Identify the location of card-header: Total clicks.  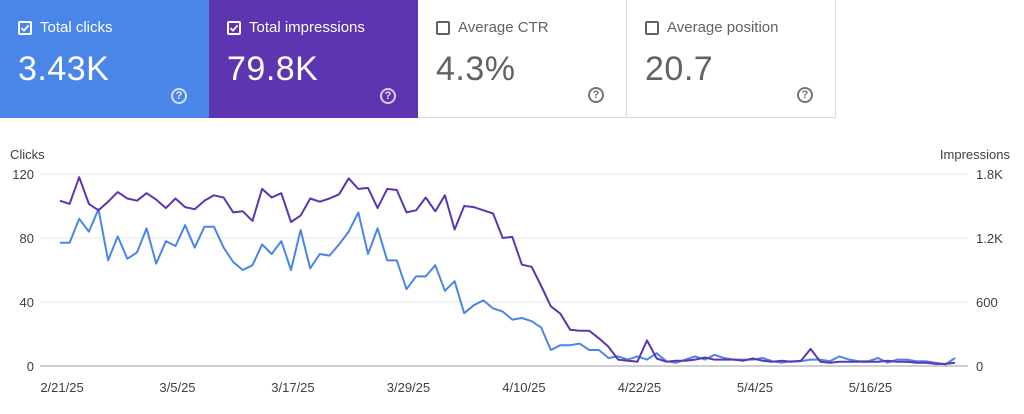
(65, 27).